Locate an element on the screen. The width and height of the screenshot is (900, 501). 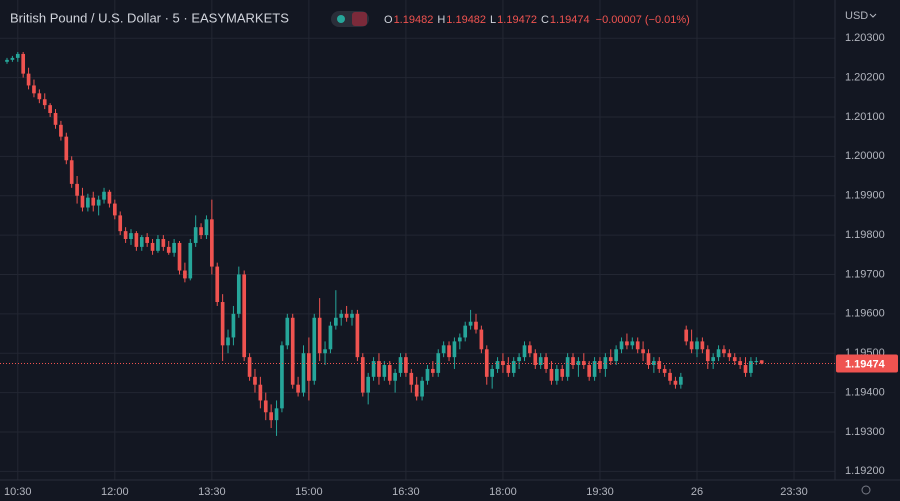
y-tick-label: 1.20100 is located at coordinates (865, 117).